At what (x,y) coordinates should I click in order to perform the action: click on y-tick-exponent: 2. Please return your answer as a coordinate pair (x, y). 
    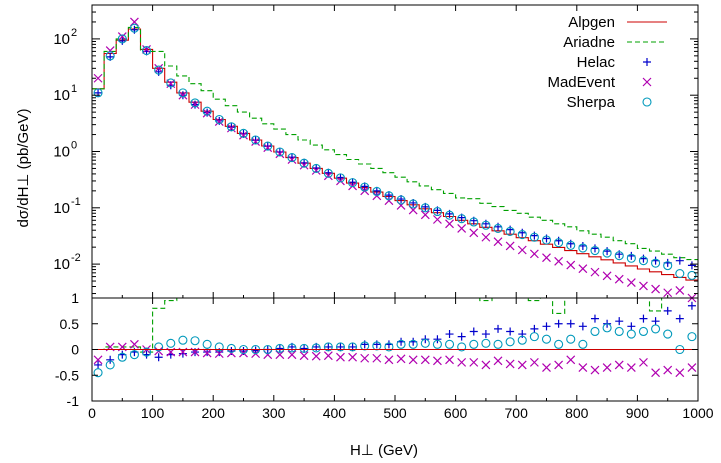
    Looking at the image, I should click on (74, 33).